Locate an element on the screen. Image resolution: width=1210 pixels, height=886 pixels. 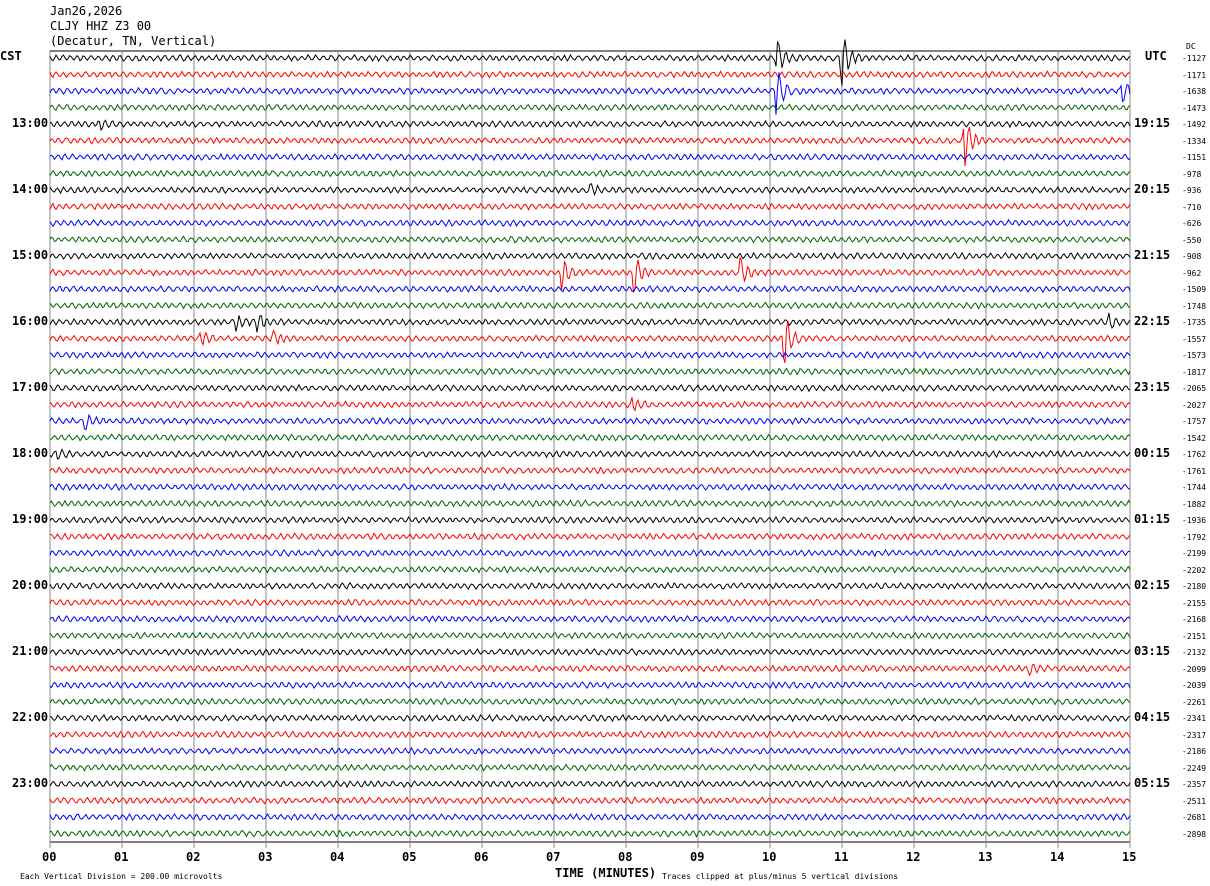
x-tick-label: 03 is located at coordinates (265, 857).